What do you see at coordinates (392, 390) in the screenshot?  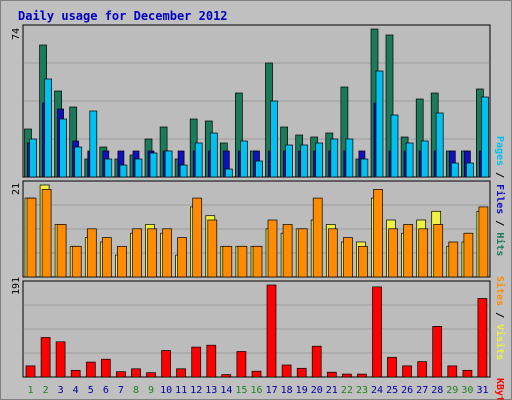 I see `day-label-25: 25` at bounding box center [392, 390].